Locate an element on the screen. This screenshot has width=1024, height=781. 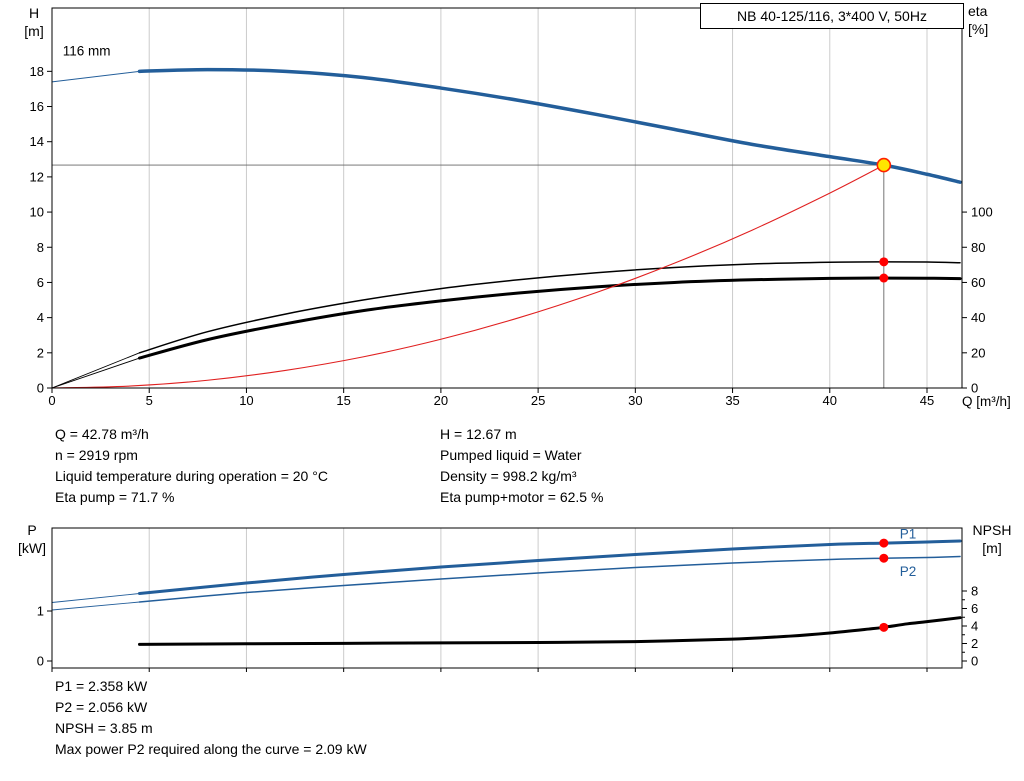
y-tick-label-left: 18 is located at coordinates (37, 71).